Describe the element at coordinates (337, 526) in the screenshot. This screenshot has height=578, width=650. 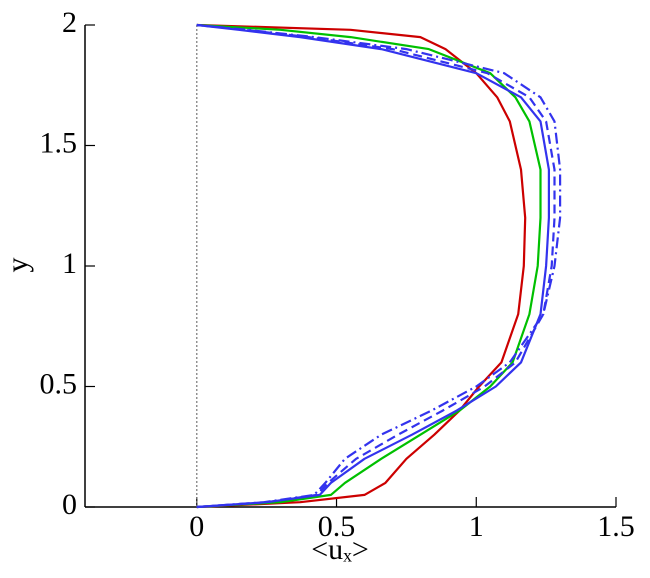
I see `x-tick-label: 0.5` at that location.